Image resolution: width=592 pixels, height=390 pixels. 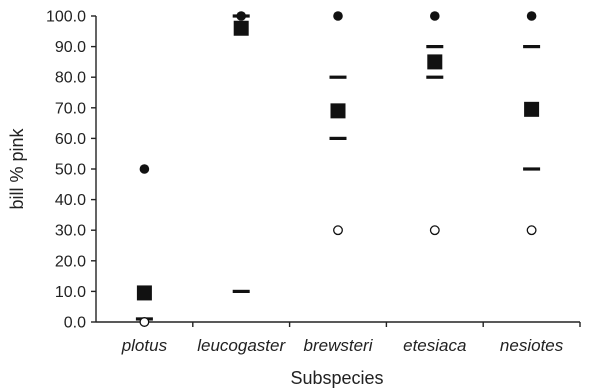 I want to click on x-tick-label: nesiotes, so click(x=532, y=345).